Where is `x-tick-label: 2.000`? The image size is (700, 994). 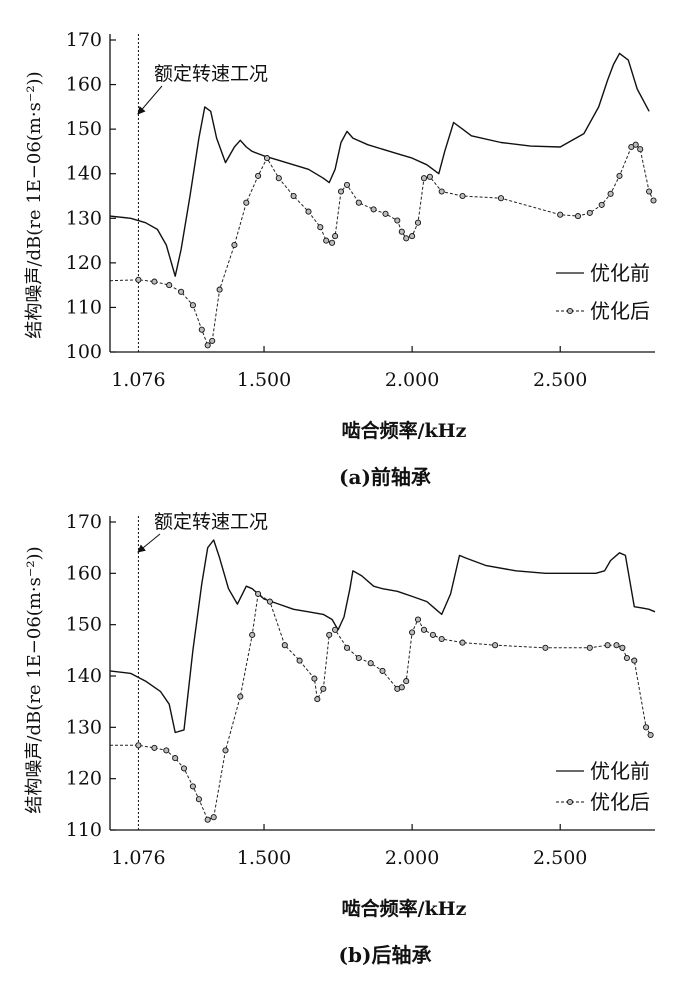 x-tick-label: 2.000 is located at coordinates (412, 858).